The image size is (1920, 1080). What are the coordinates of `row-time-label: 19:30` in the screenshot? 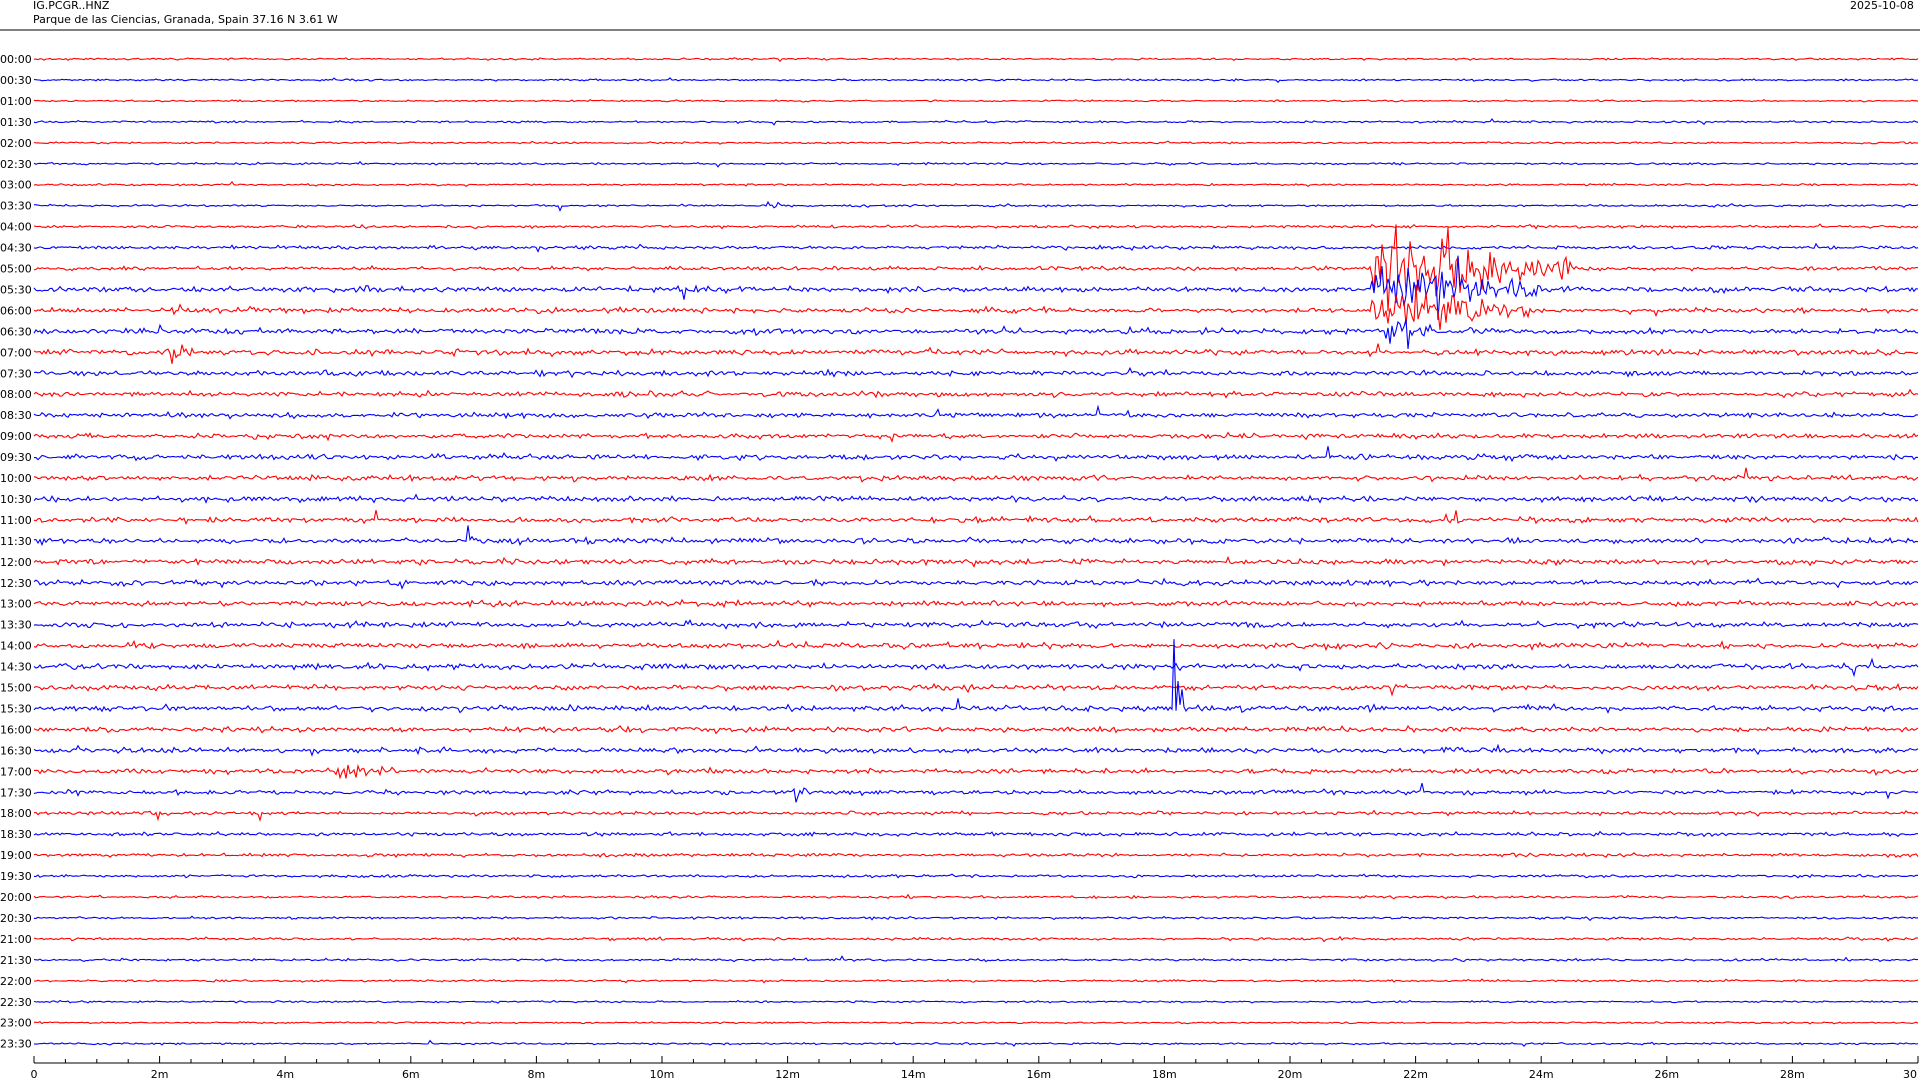 It's located at (16, 876).